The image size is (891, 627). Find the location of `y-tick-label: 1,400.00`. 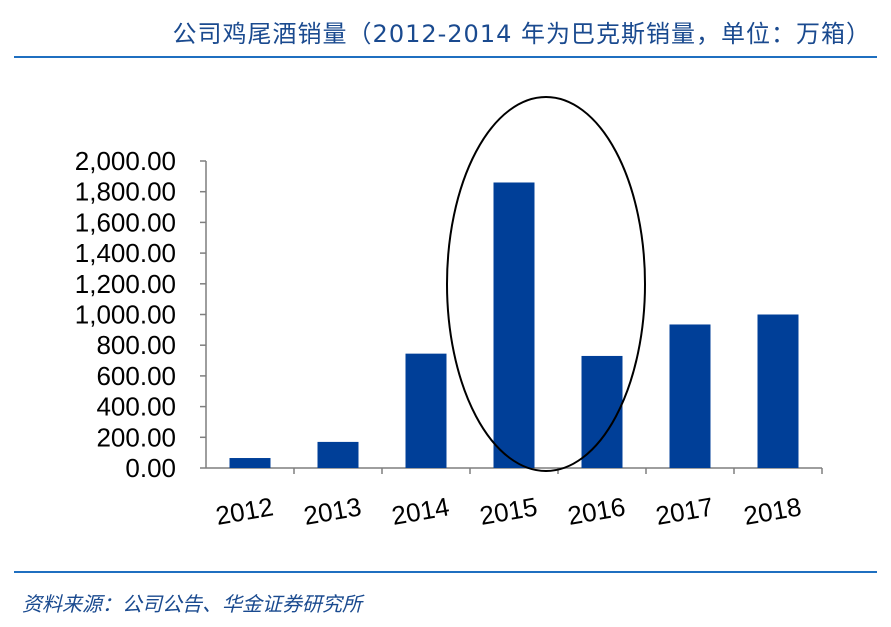

y-tick-label: 1,400.00 is located at coordinates (125, 253).